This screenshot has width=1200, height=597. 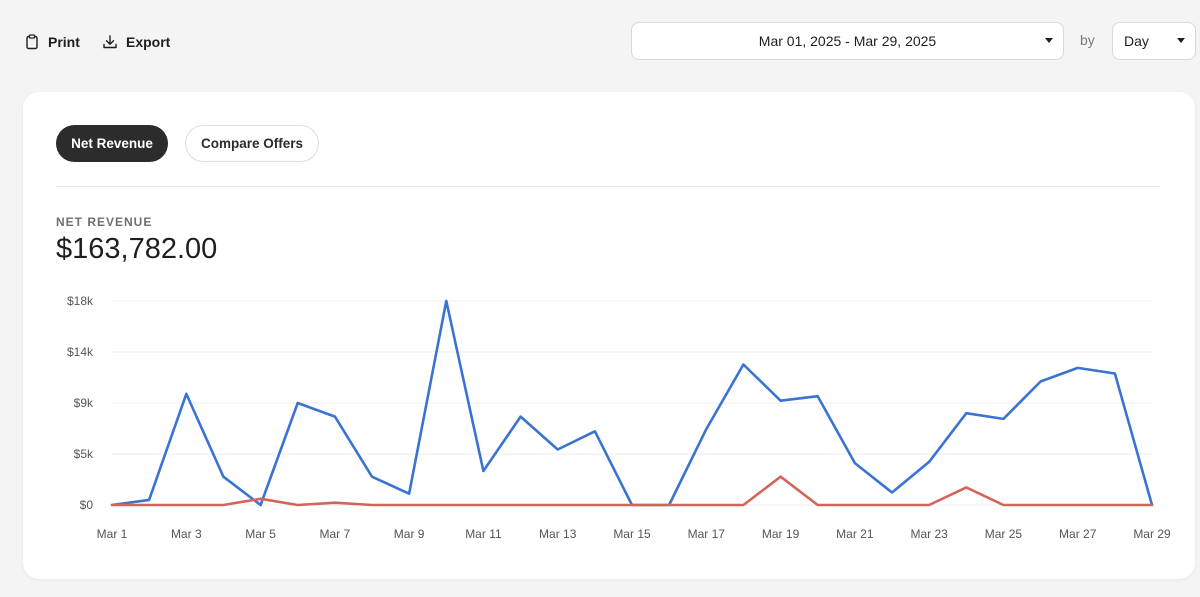 I want to click on download-icon, so click(x=110, y=42).